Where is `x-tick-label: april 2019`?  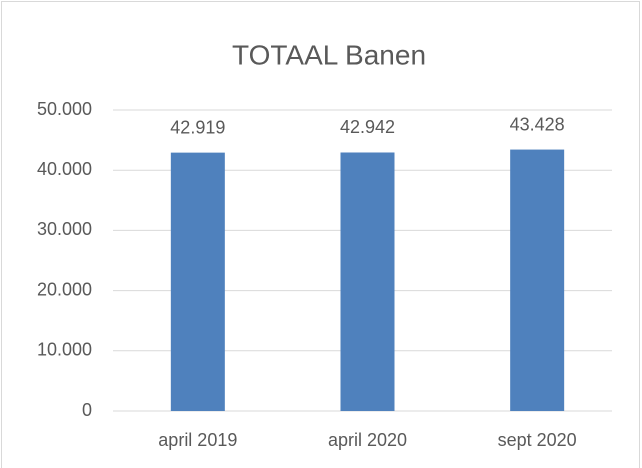
x-tick-label: april 2019 is located at coordinates (197, 440).